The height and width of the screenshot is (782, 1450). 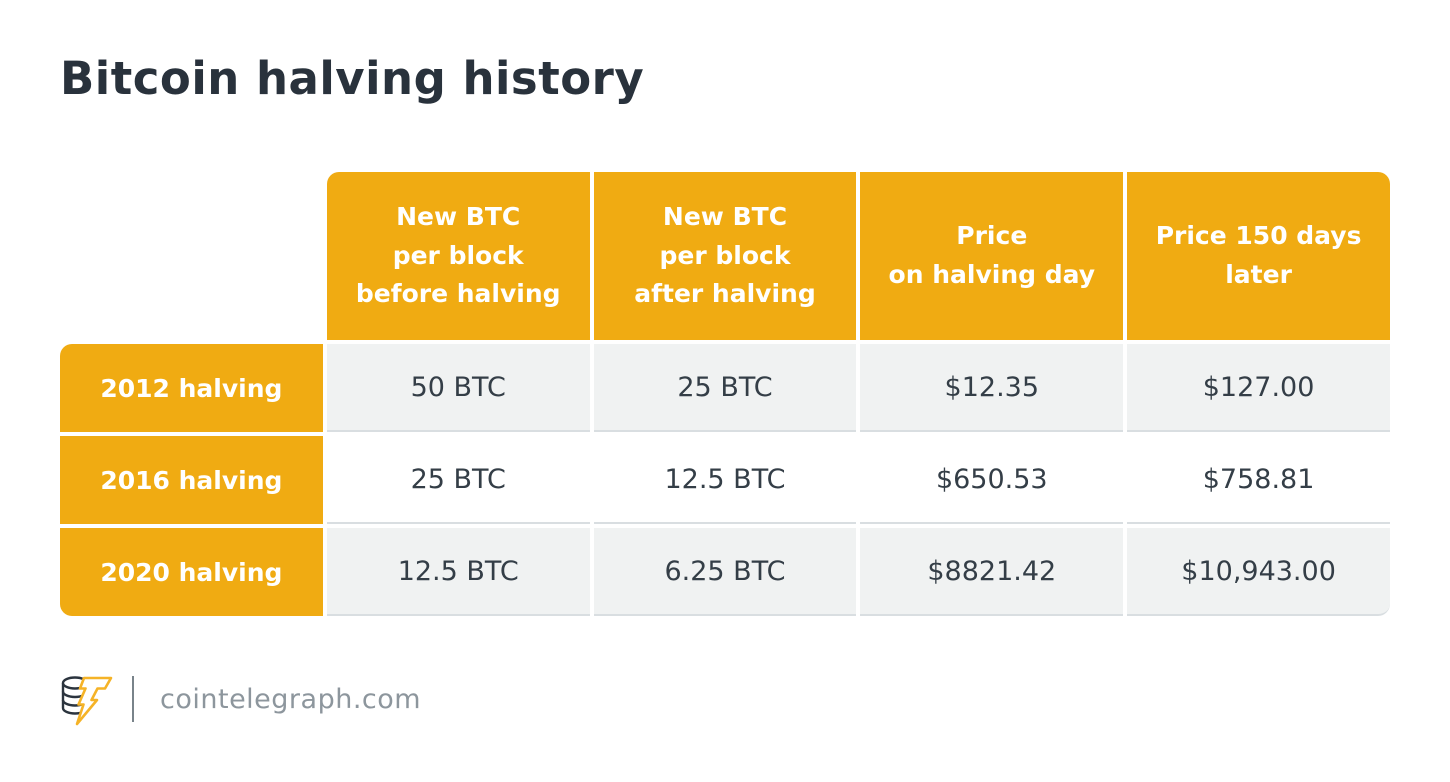 What do you see at coordinates (191, 480) in the screenshot?
I see `row-label-2016-halving: 2016 halving` at bounding box center [191, 480].